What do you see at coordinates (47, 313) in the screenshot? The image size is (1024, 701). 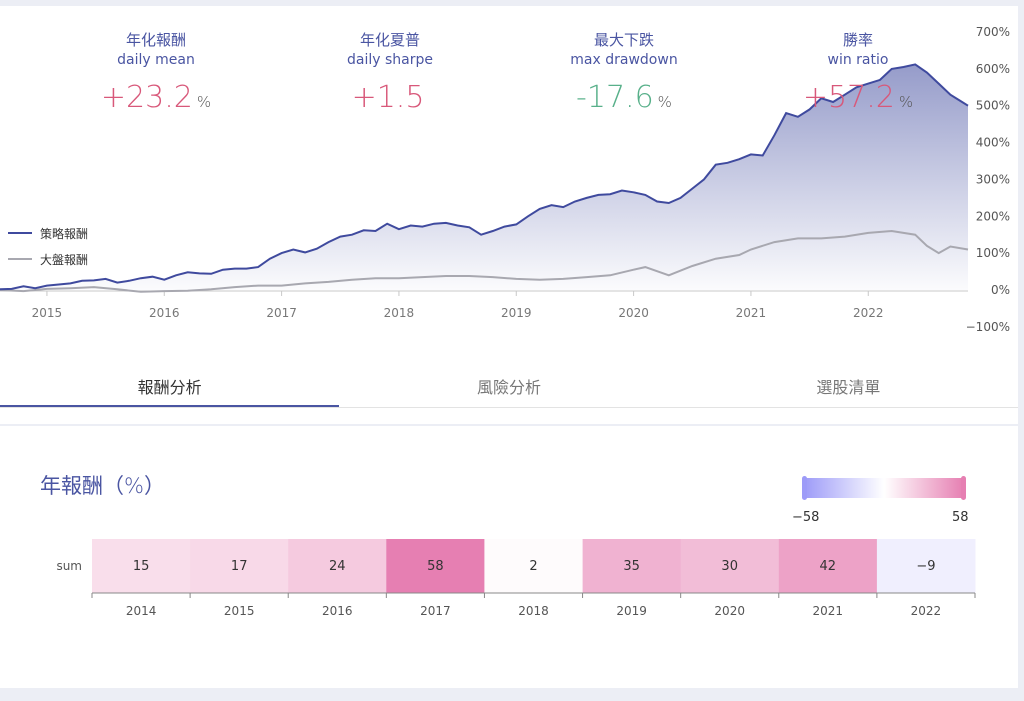 I see `x-tick-label: 2015` at bounding box center [47, 313].